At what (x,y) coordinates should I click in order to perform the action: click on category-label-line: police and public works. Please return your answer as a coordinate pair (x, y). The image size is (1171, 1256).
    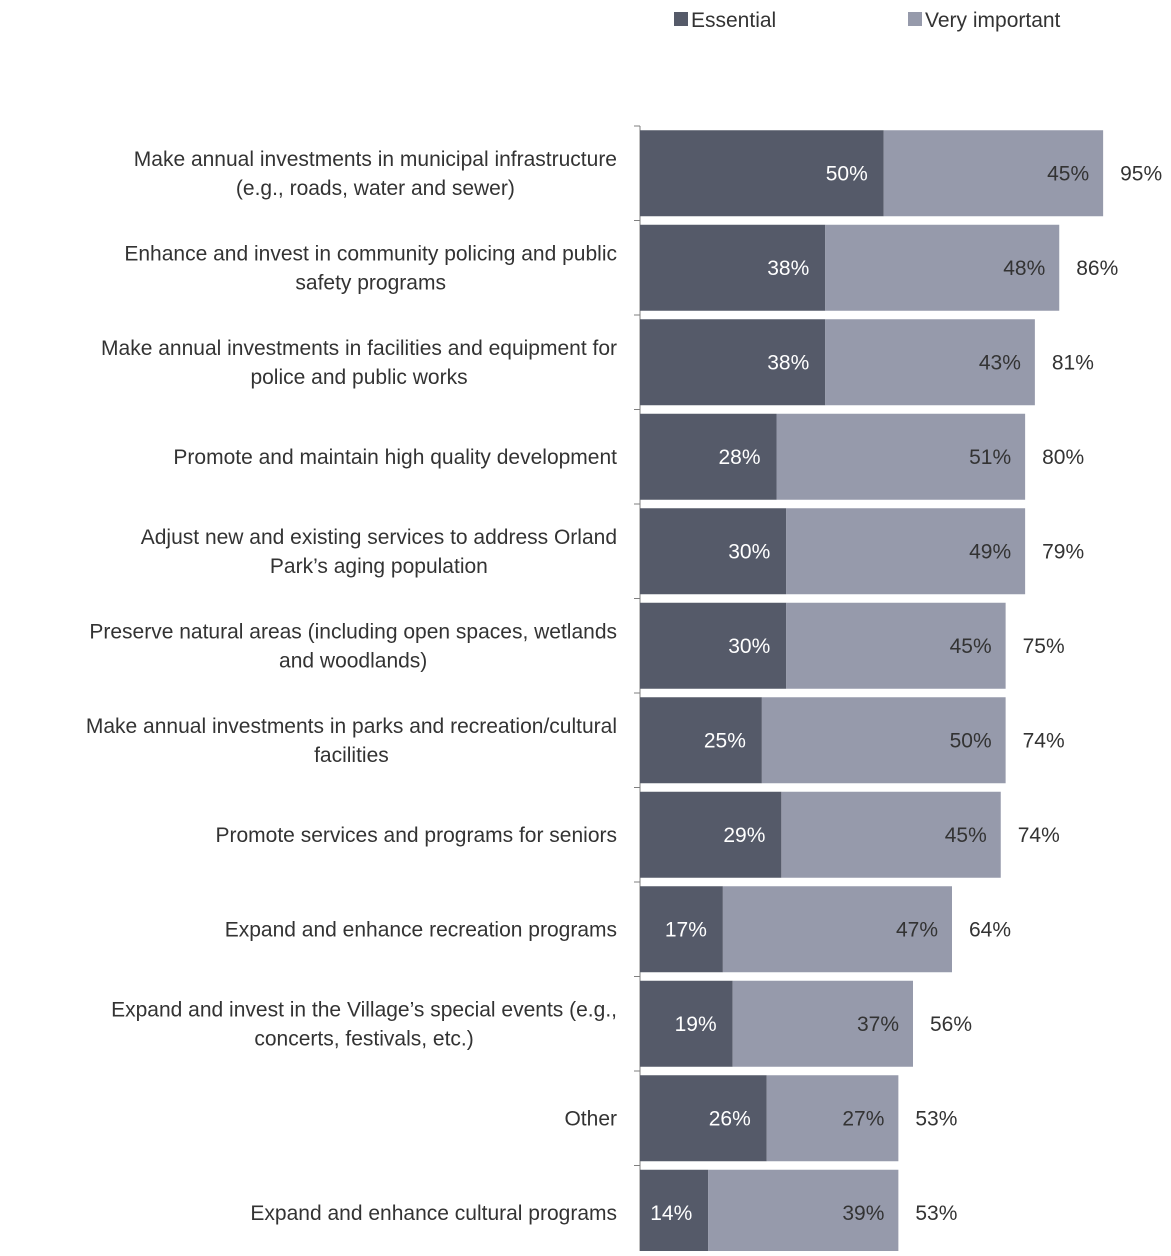
    Looking at the image, I should click on (358, 377).